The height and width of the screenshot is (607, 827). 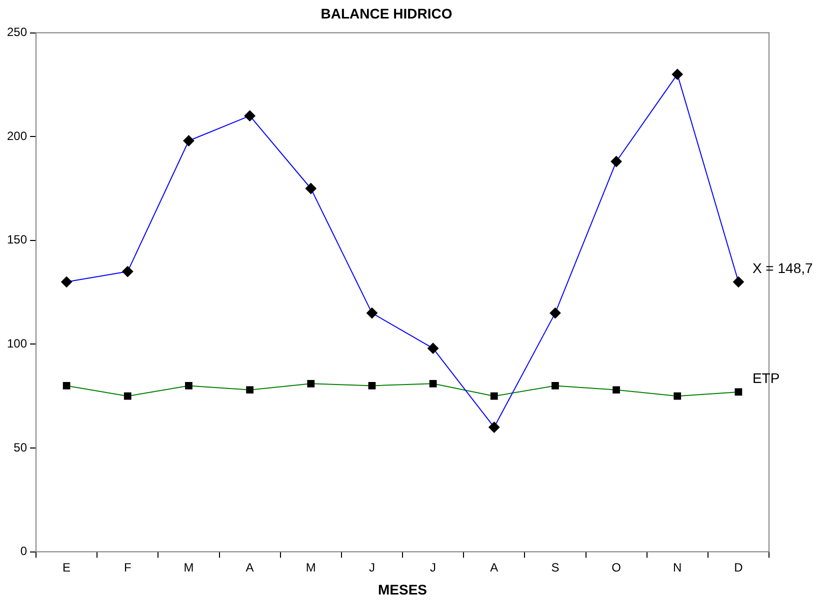 What do you see at coordinates (782, 268) in the screenshot?
I see `series-label: X = 148,7` at bounding box center [782, 268].